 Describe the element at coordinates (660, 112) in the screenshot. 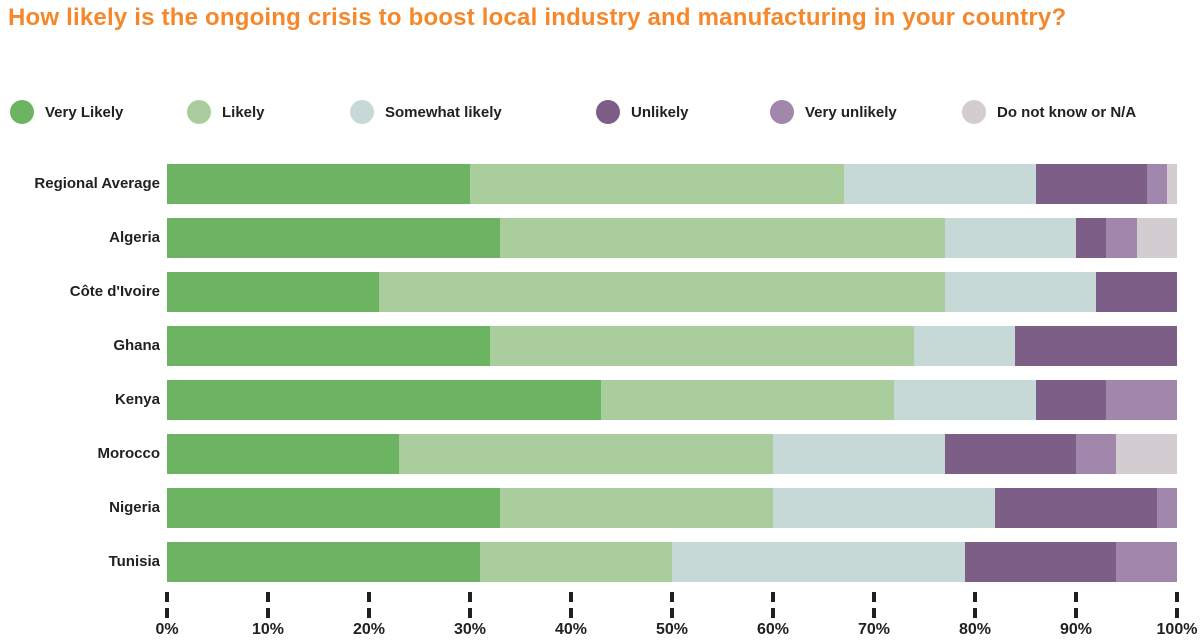

I see `legend-label: Unlikely` at that location.